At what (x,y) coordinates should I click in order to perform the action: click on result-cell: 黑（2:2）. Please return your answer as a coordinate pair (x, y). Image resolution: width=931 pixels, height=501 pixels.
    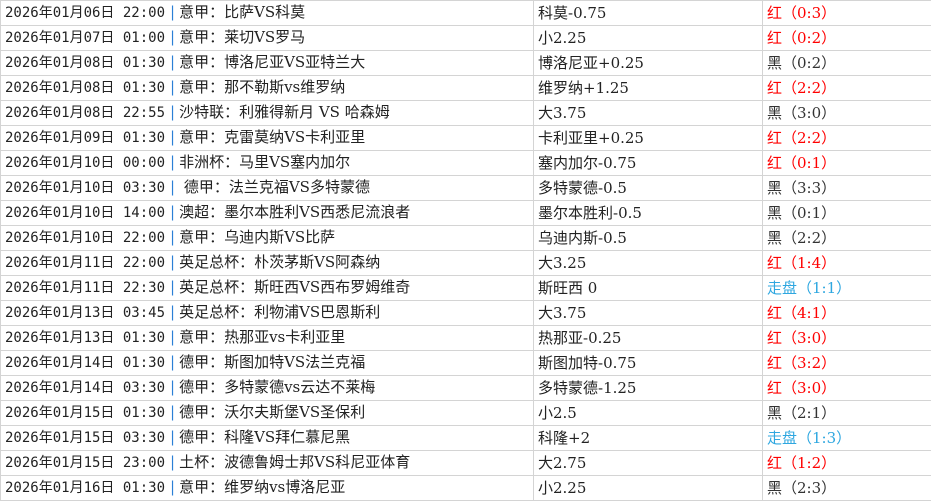
    Looking at the image, I should click on (847, 238).